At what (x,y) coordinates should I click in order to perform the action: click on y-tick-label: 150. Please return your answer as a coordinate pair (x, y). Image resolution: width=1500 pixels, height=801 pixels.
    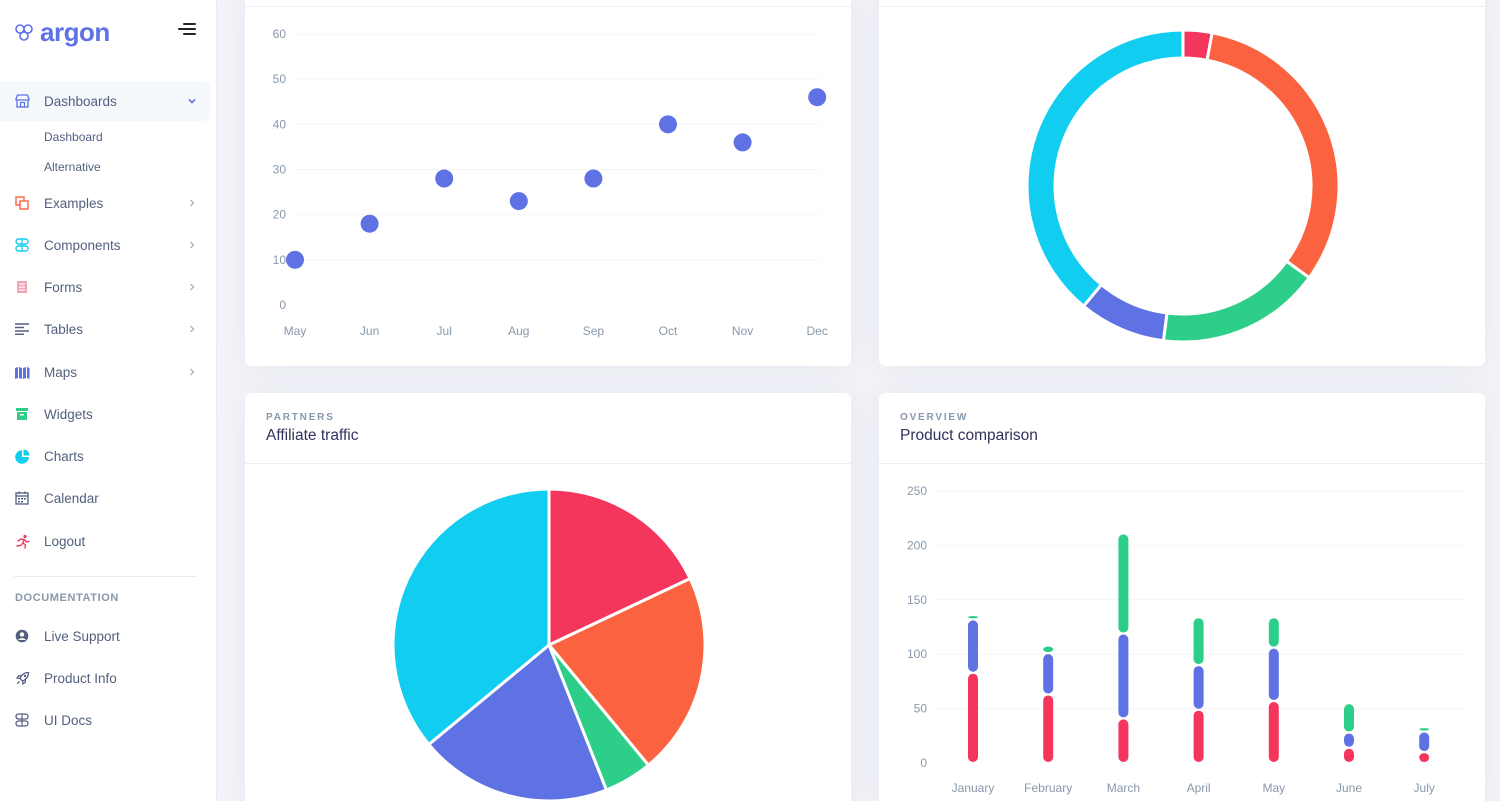
    Looking at the image, I should click on (917, 600).